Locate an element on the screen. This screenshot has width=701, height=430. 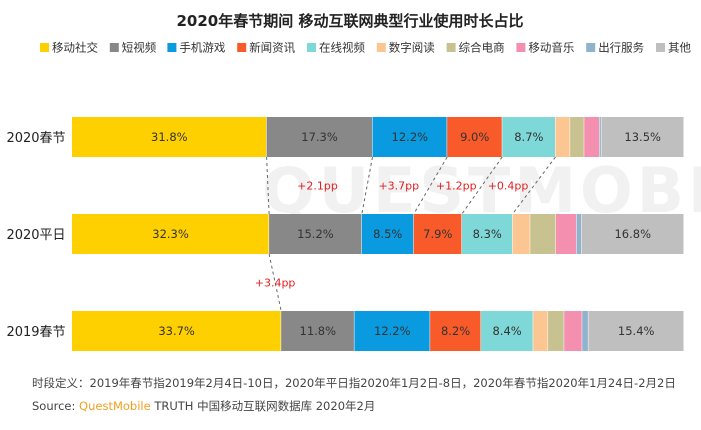
bar-2019--2 is located at coordinates (392, 331).